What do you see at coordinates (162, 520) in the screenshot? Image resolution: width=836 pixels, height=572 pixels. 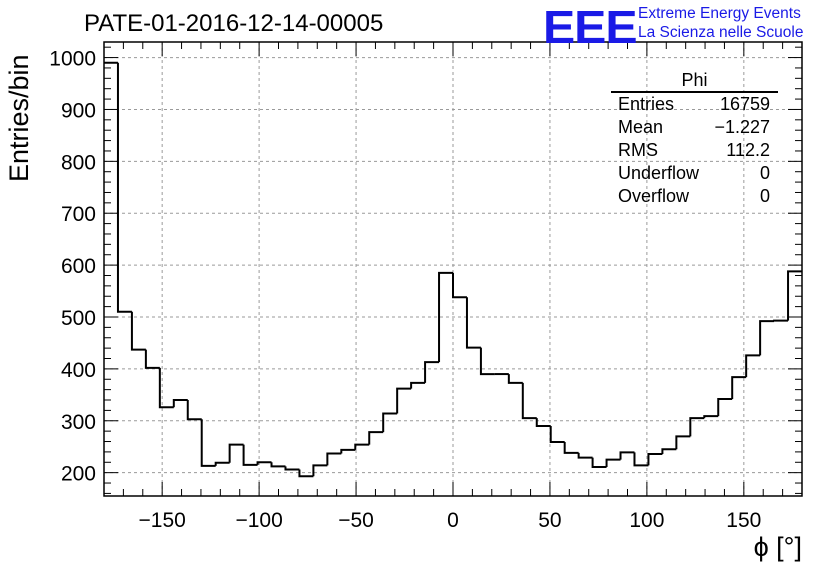 I see `x-tick-label: −150` at bounding box center [162, 520].